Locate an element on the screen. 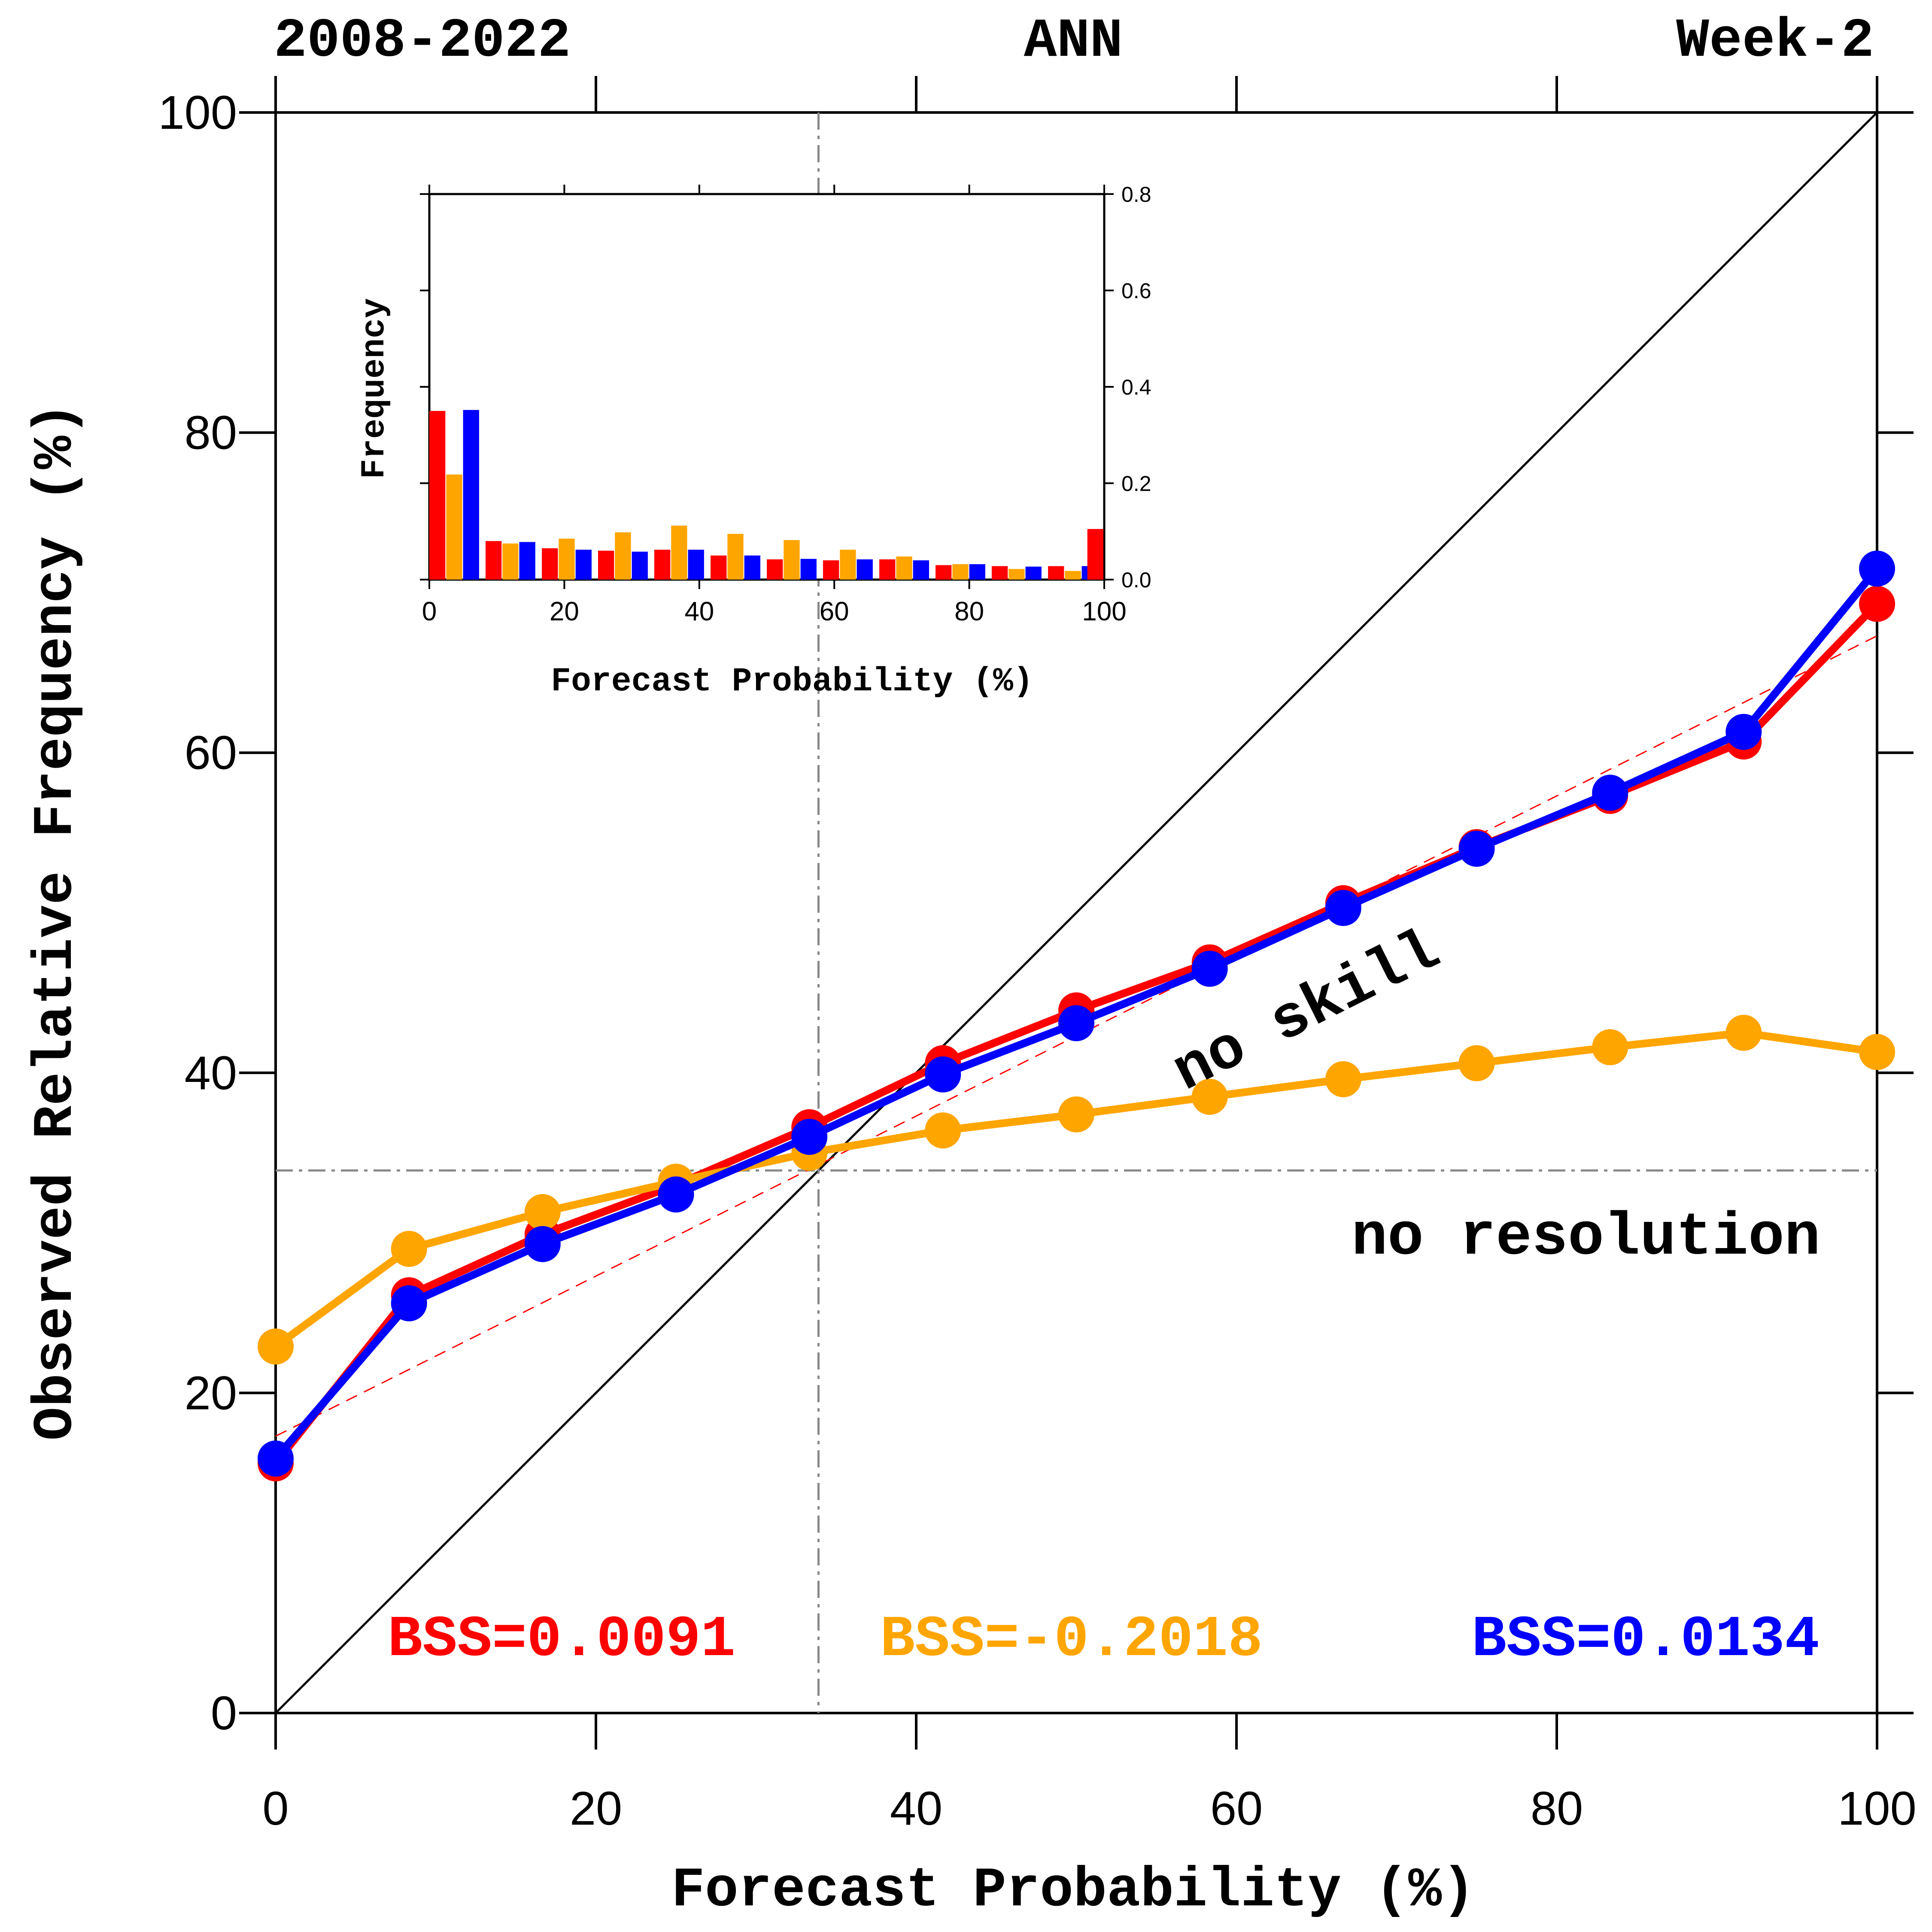 The width and height of the screenshot is (1932, 1932). header-right: Week-2 is located at coordinates (1775, 41).